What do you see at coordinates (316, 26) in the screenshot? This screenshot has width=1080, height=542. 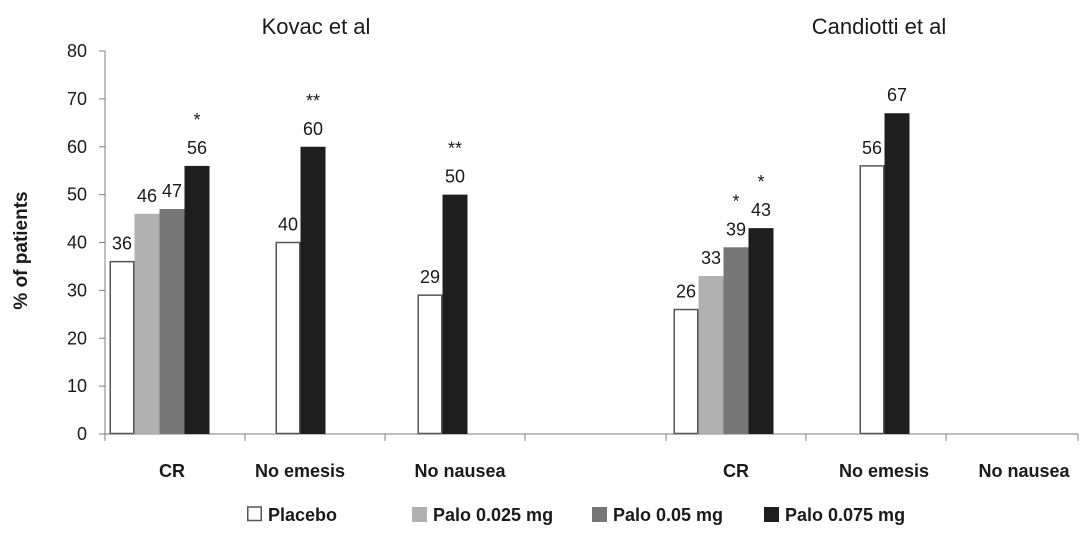 I see `group-title-0: Kovac et al` at bounding box center [316, 26].